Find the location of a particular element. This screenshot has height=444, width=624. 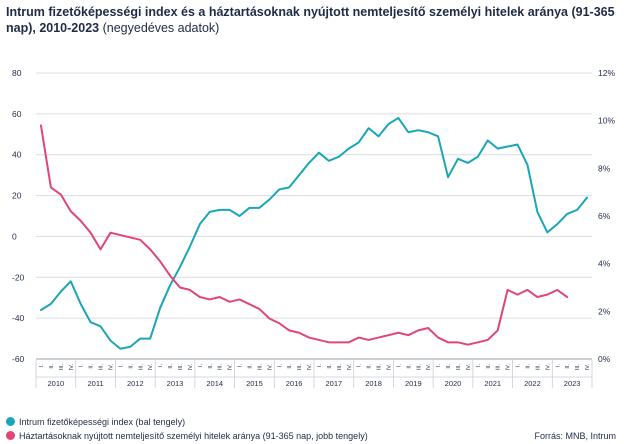

right-axis-tick-label: 8% is located at coordinates (604, 168).